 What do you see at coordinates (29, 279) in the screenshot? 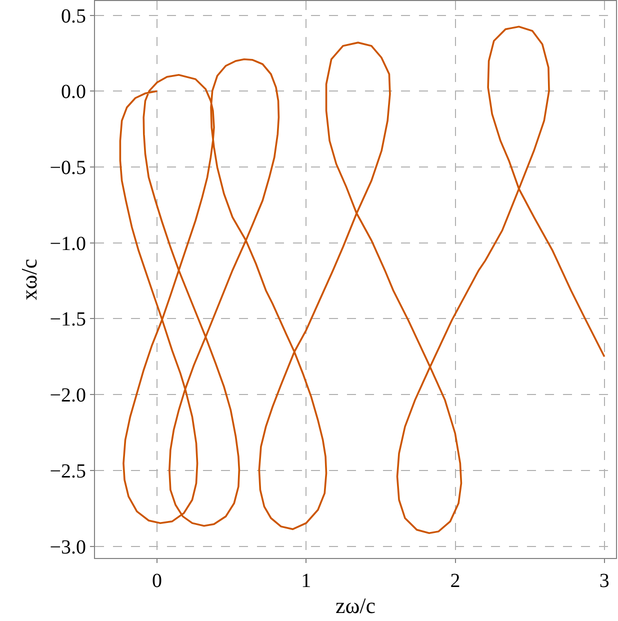
I see `y-axis-title: xω/c` at bounding box center [29, 279].